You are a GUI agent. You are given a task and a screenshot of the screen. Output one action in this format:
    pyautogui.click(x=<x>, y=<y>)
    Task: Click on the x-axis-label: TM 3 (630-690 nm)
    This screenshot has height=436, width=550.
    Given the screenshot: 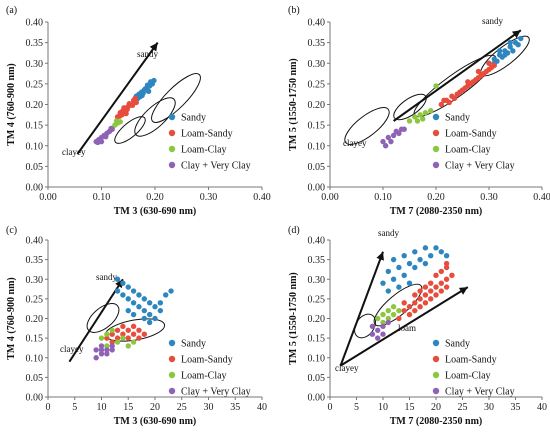 What is the action you would take?
    pyautogui.click(x=155, y=421)
    